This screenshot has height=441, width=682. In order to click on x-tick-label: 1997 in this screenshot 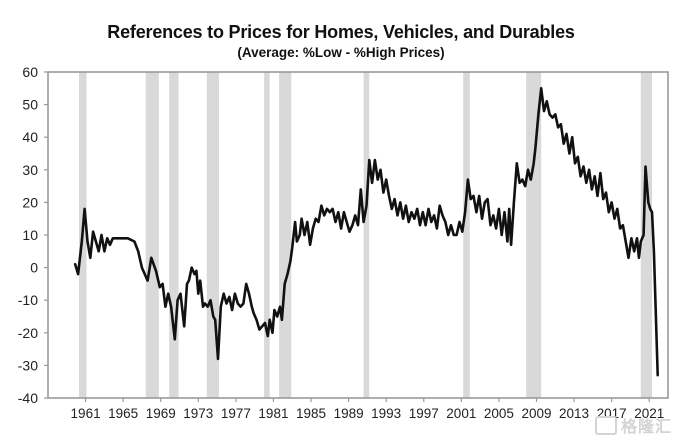, I will do `click(424, 413)`.